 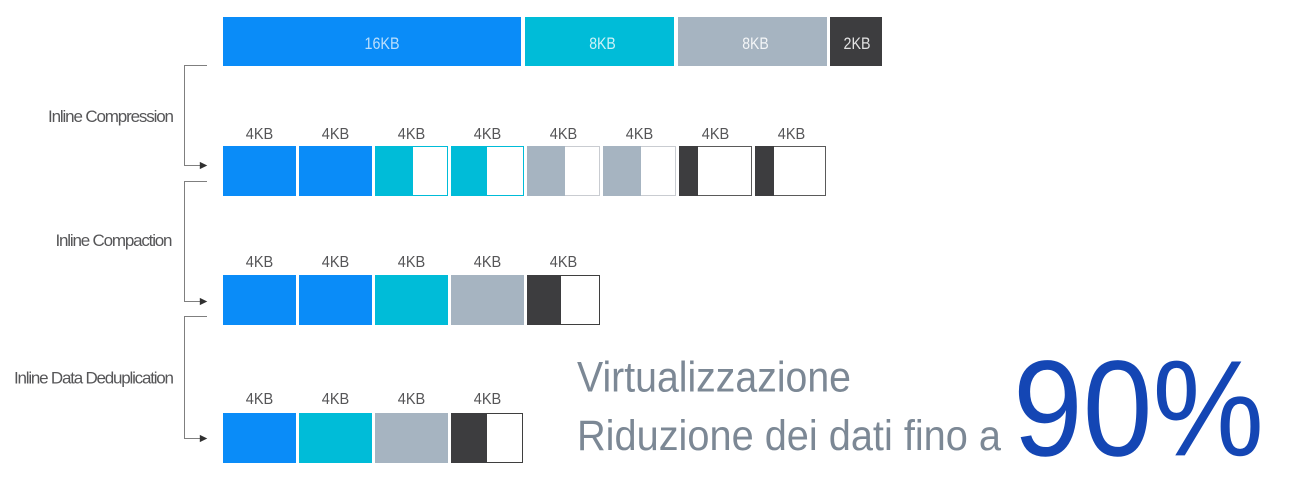 I want to click on svg-text: 2KB, so click(x=857, y=43).